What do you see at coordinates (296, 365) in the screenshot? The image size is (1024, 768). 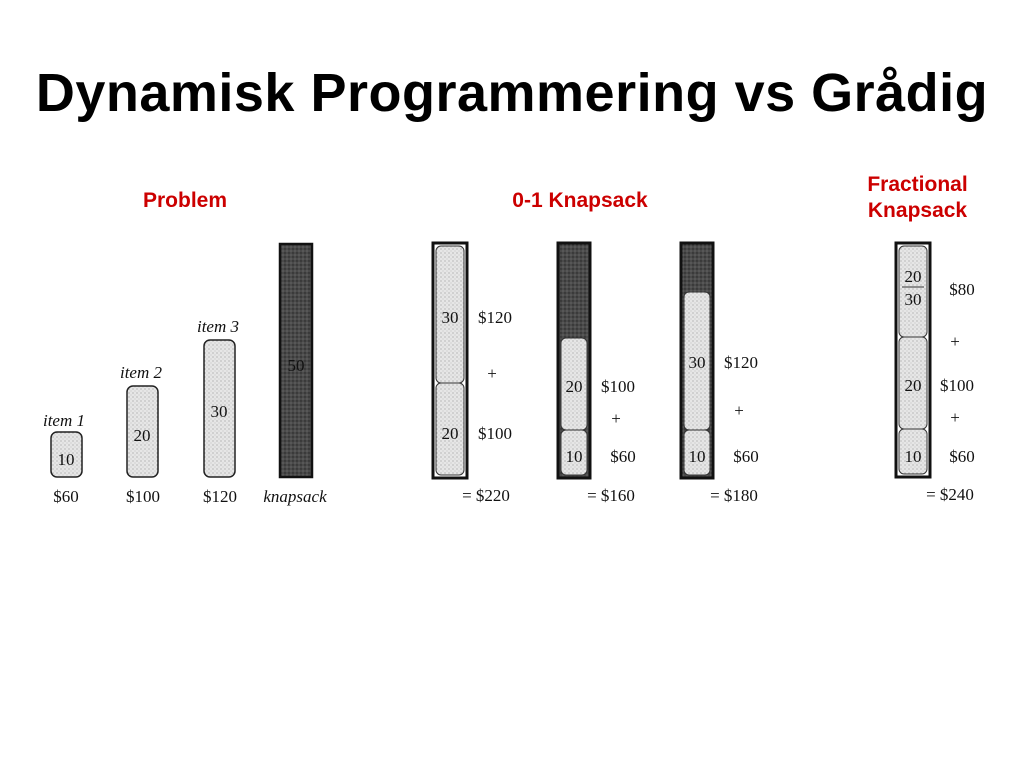 I see `knapsack-capacity-value: 50` at bounding box center [296, 365].